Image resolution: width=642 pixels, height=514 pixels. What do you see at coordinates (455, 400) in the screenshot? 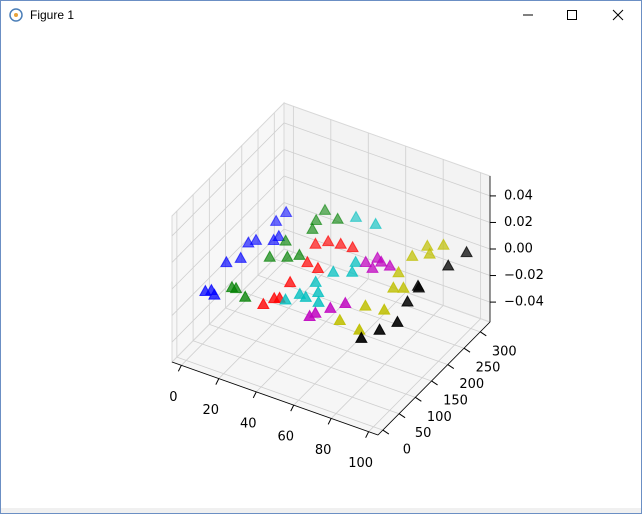
I see `y-tick-label: 150` at bounding box center [455, 400].